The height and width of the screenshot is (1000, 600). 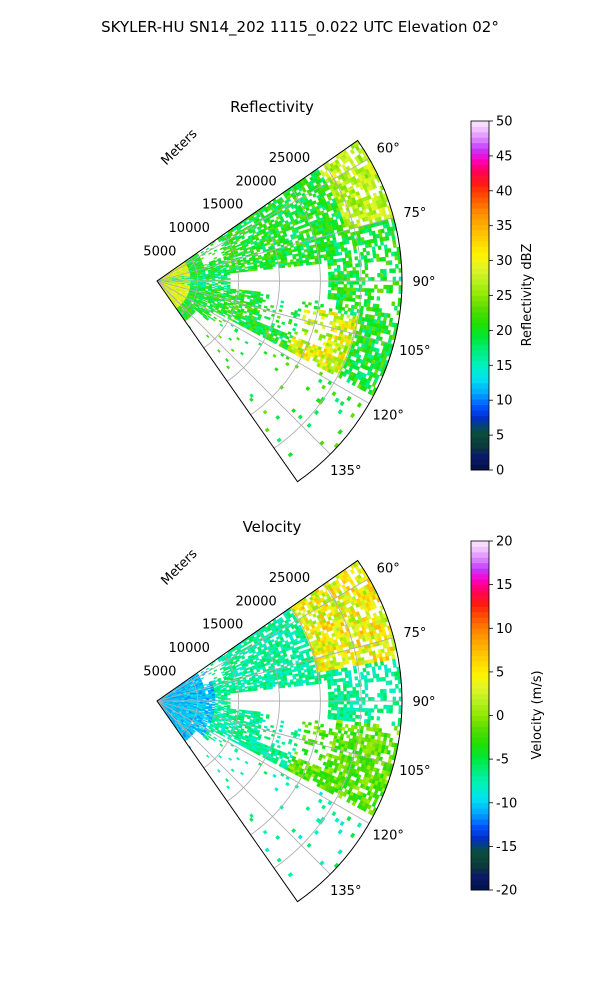 I want to click on angle-tick-label: 90°, so click(x=423, y=282).